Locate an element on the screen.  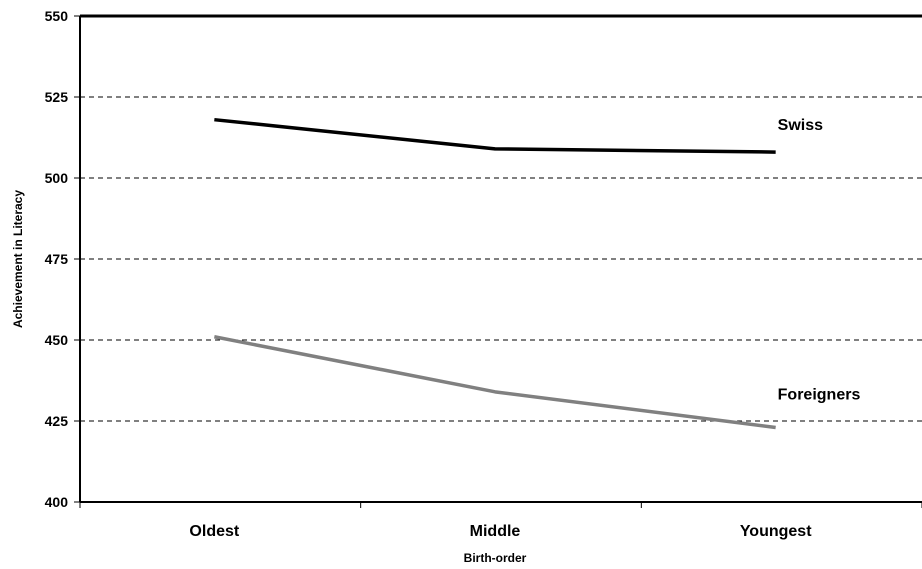
series-labels: Swiss Foreigners is located at coordinates (819, 260).